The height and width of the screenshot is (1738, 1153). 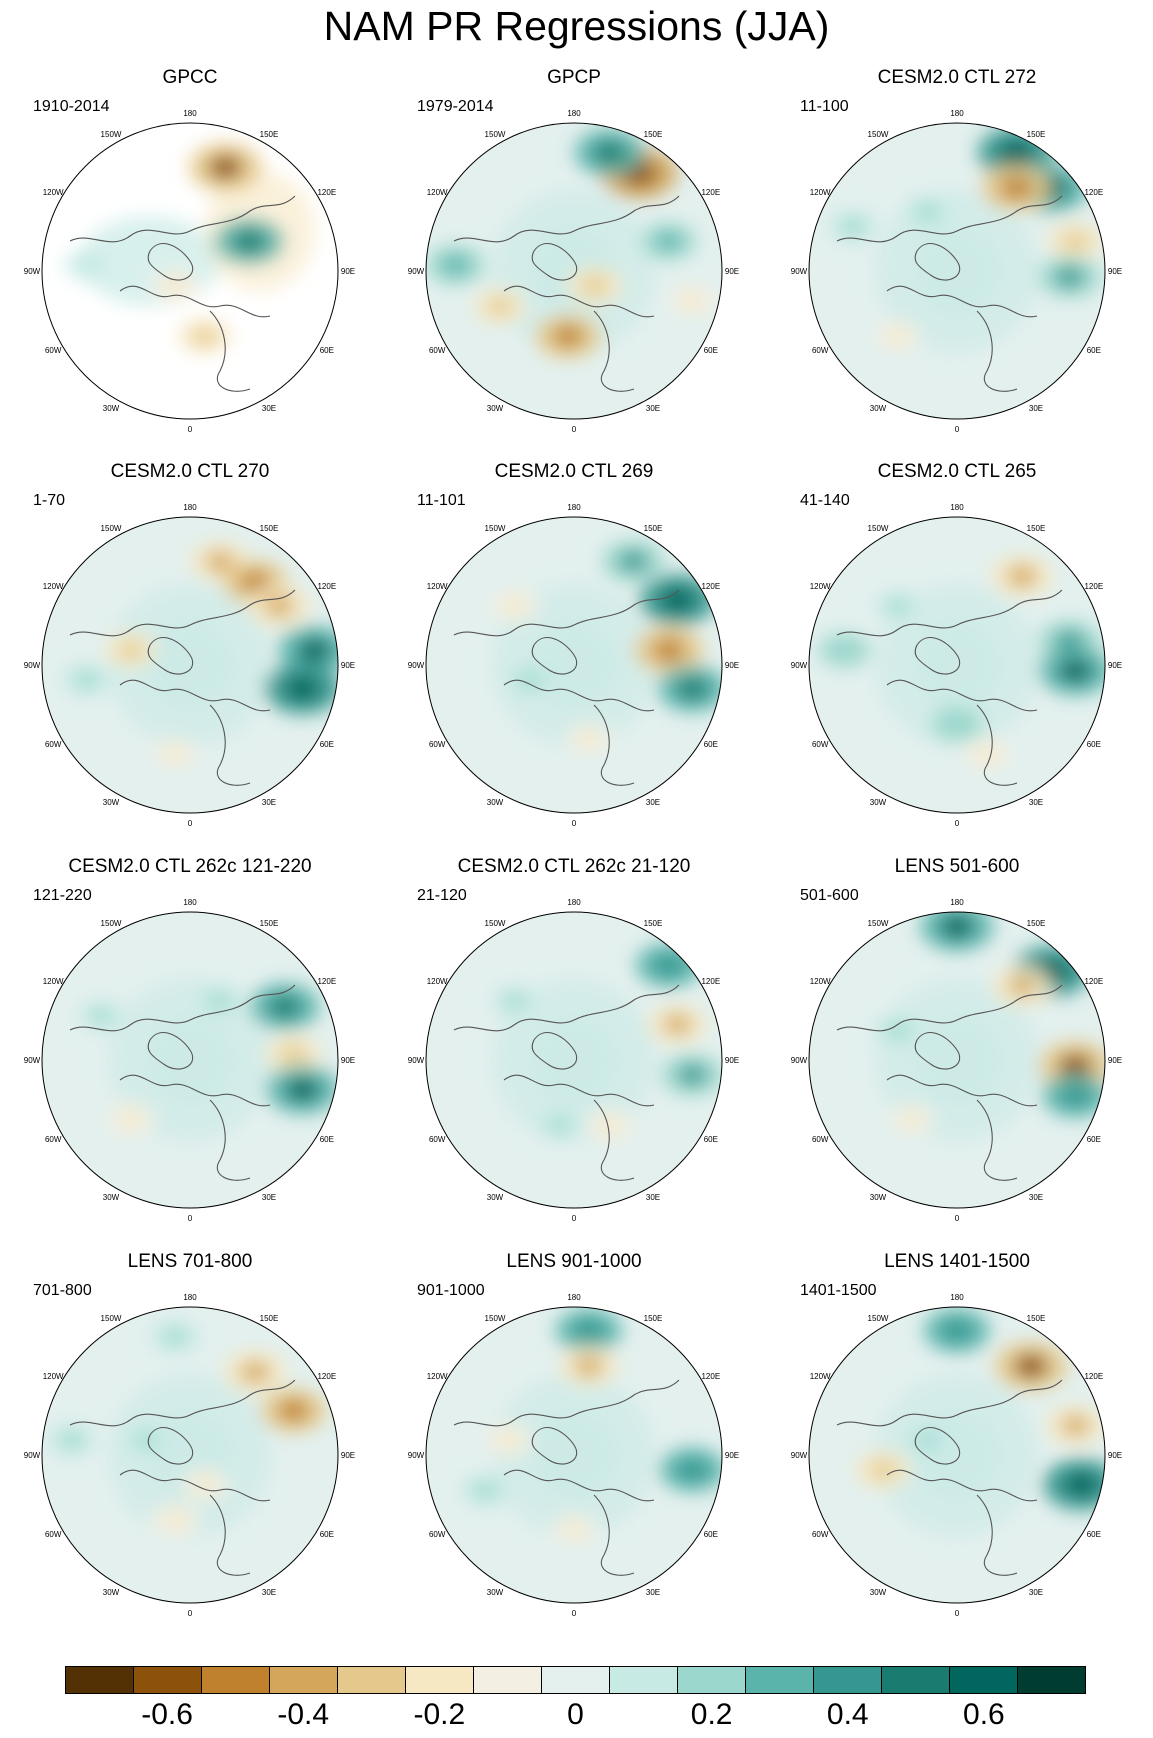 What do you see at coordinates (111, 923) in the screenshot?
I see `longitude-label: 150W` at bounding box center [111, 923].